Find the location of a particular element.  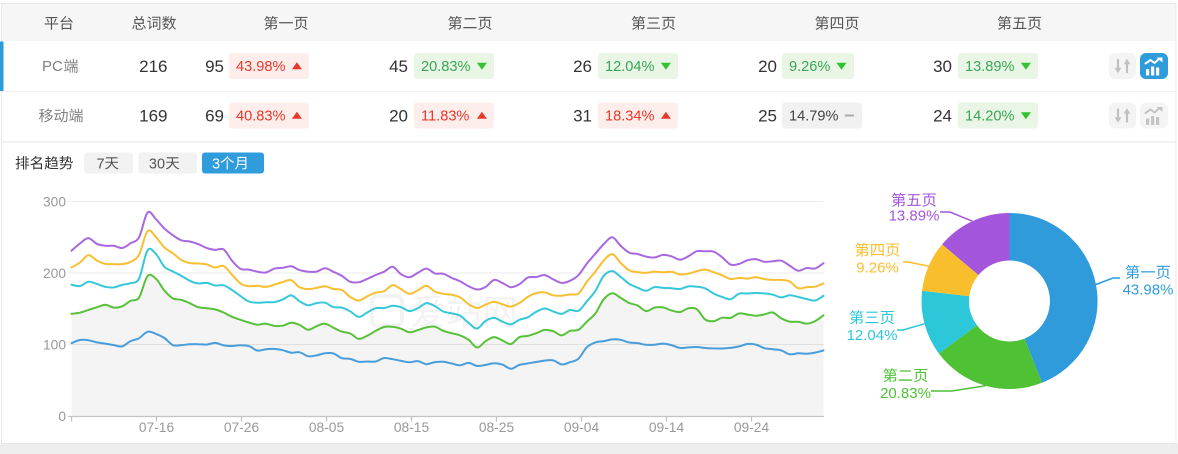

svg-text: PC is located at coordinates (52, 66).